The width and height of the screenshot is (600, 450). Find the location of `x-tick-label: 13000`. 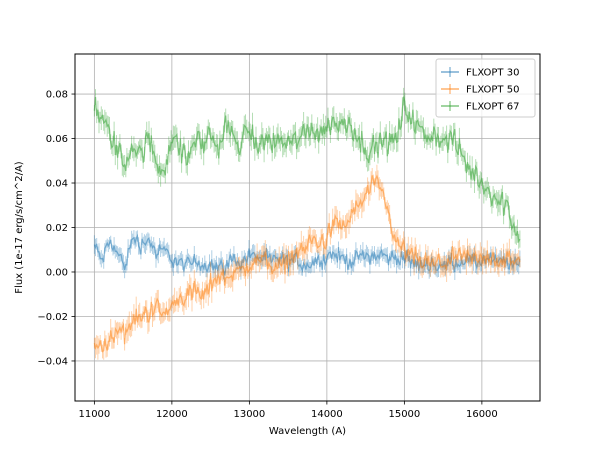

x-tick-label: 13000 is located at coordinates (249, 414).